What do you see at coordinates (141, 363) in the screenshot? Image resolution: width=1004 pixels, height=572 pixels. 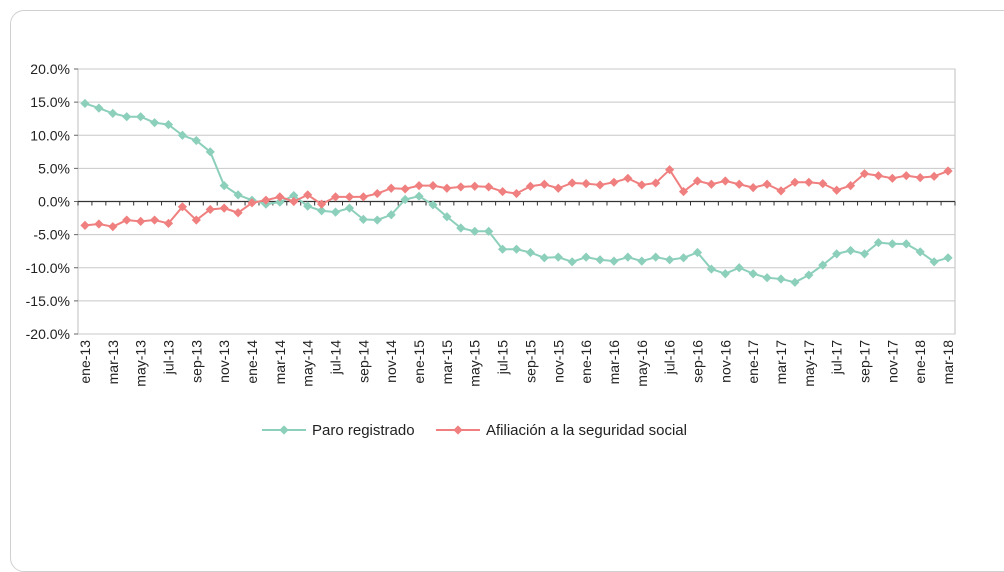 I see `x-tick-label: may-13` at bounding box center [141, 363].